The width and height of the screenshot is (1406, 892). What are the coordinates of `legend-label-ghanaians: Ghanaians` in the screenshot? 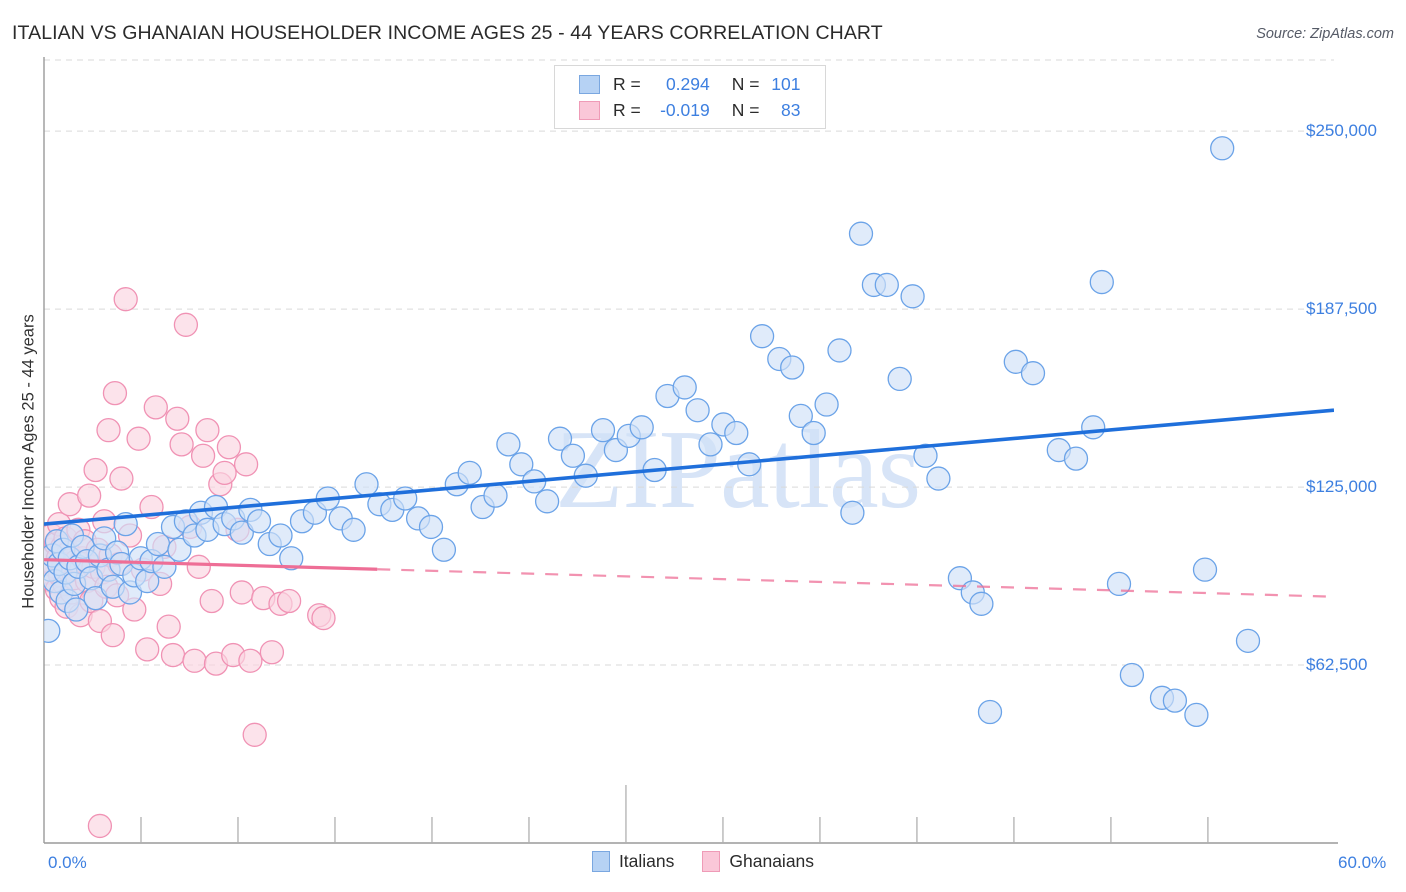 It's located at (772, 861).